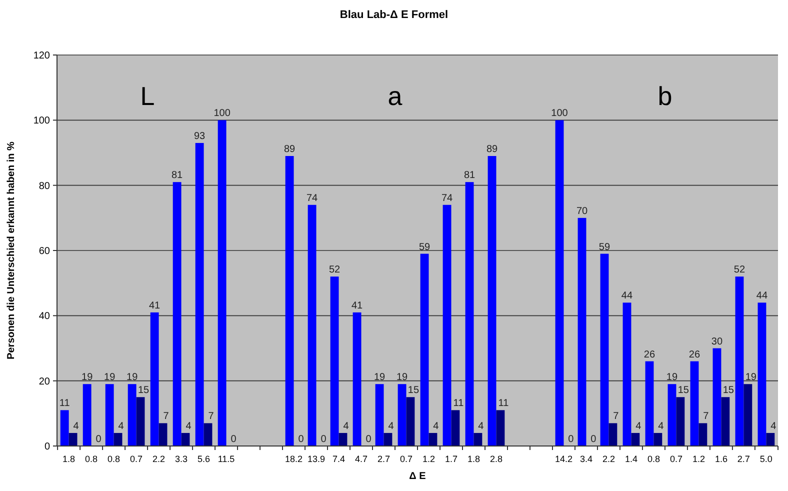  What do you see at coordinates (41, 56) in the screenshot?
I see `y-tick-label: 120` at bounding box center [41, 56].